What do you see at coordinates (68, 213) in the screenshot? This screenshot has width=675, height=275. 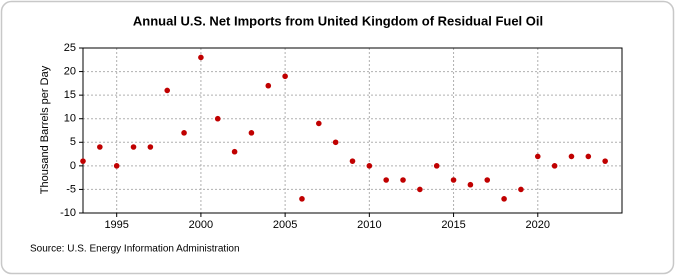 I see `y-tick-label: -10` at bounding box center [68, 213].